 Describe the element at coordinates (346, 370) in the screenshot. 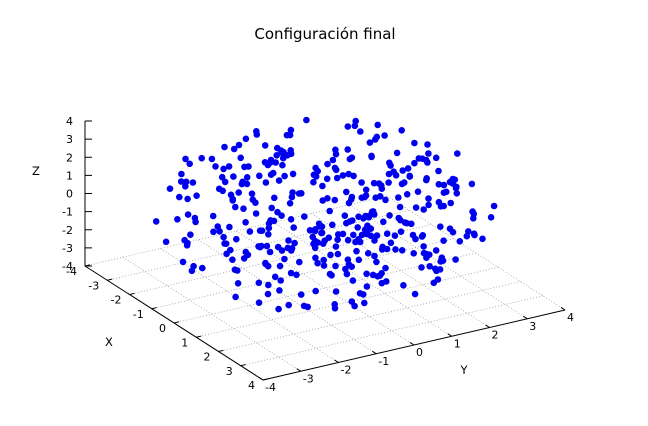

I see `y-tick-label: -2` at that location.